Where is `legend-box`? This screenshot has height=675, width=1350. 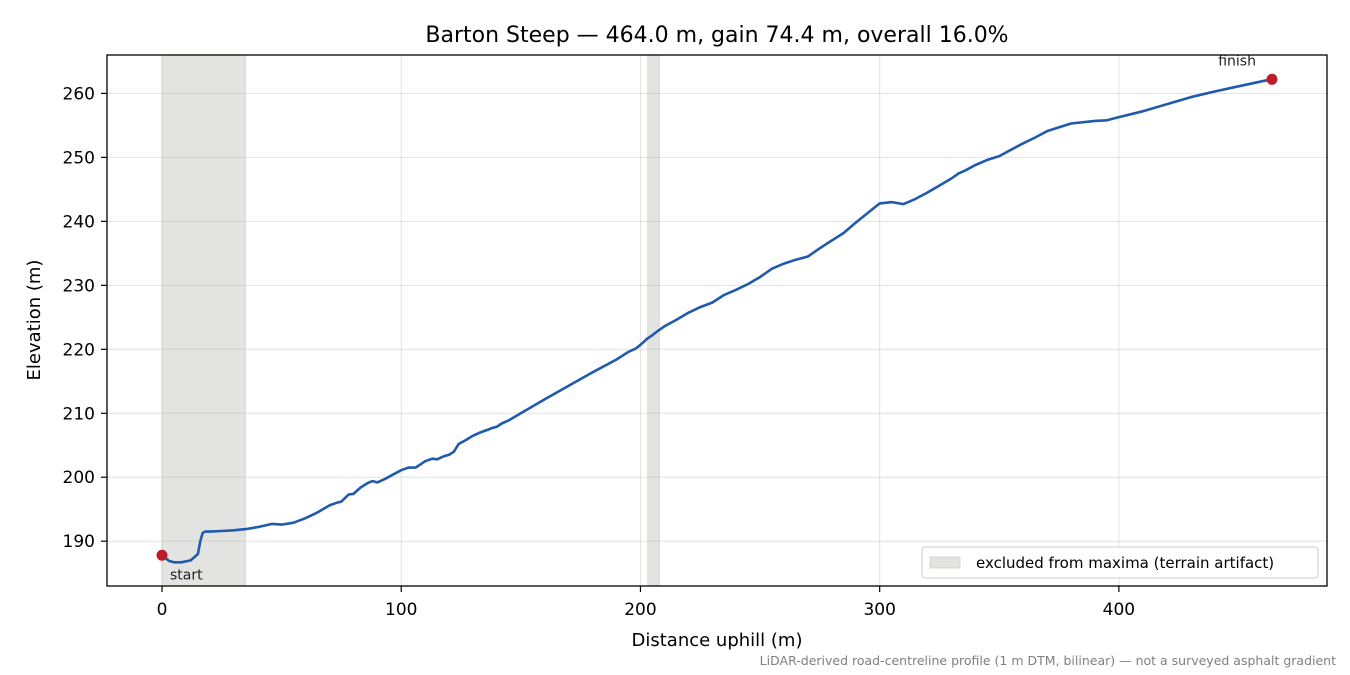 legend-box is located at coordinates (1120, 562).